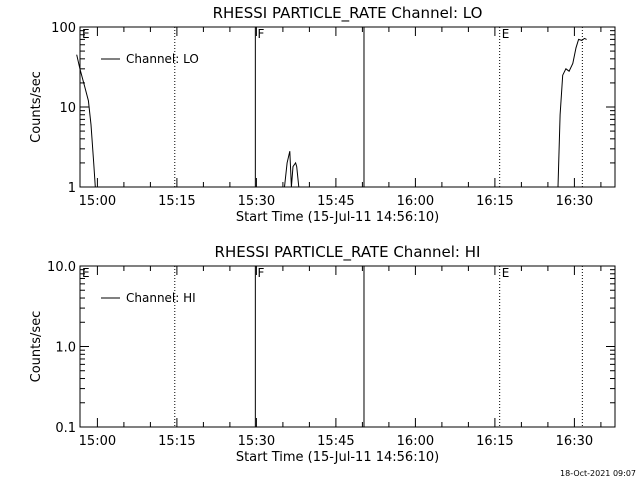  Describe the element at coordinates (67, 108) in the screenshot. I see `y-tick-label: 10` at that location.